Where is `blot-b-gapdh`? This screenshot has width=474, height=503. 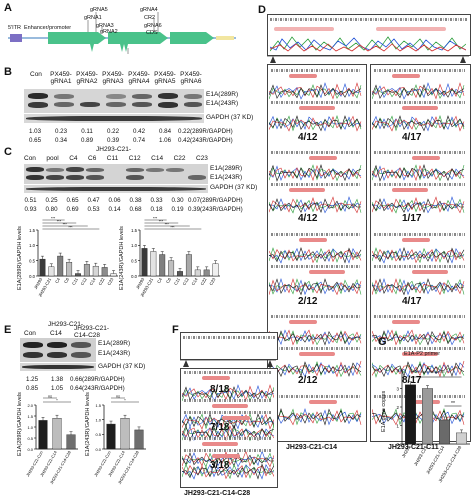 blot-b-gapdh is located at coordinates (114, 118).